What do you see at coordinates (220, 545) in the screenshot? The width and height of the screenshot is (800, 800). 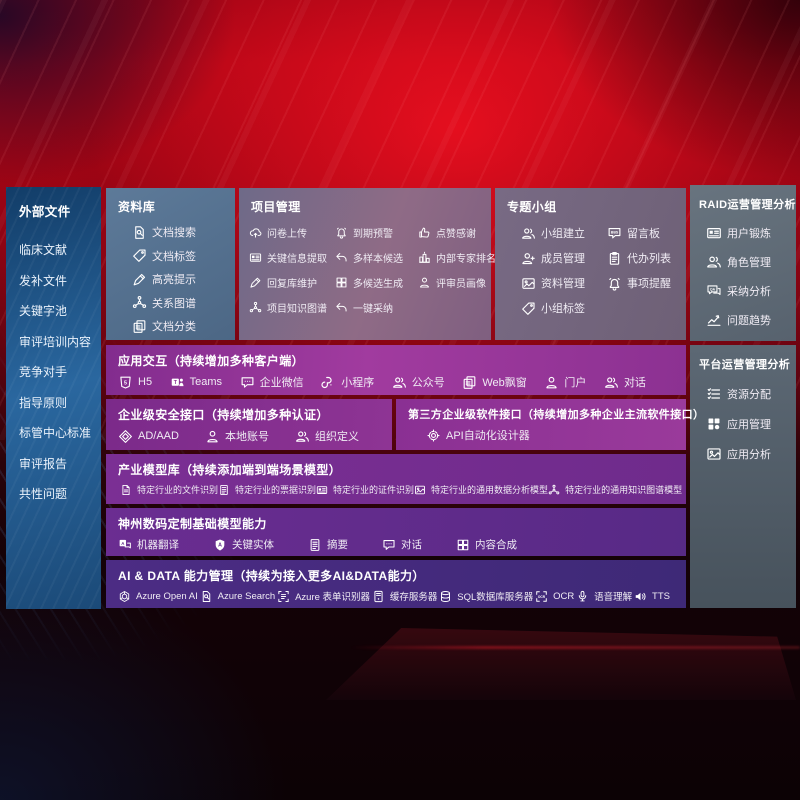 I see `key-entity-icon` at bounding box center [220, 545].